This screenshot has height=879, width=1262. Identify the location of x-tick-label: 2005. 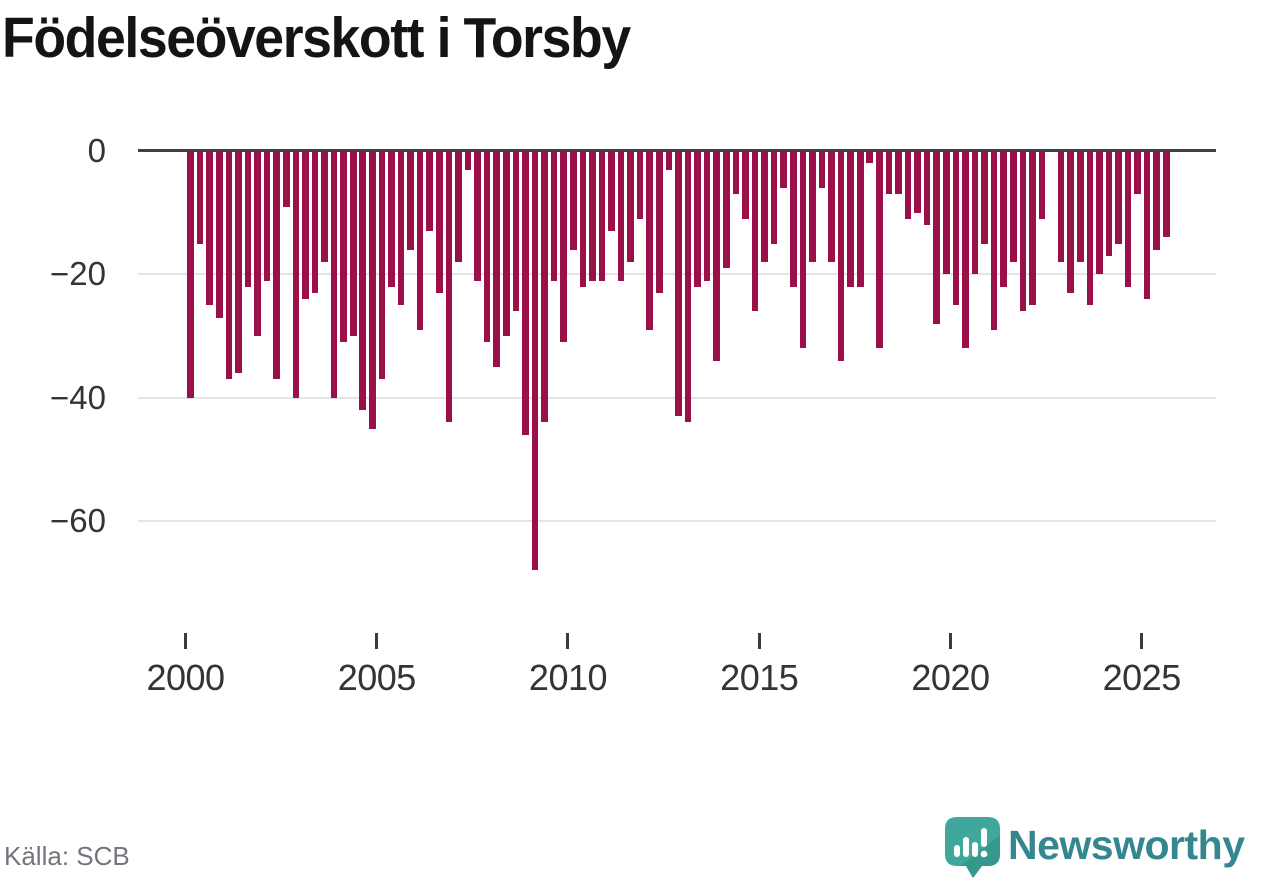
(377, 677).